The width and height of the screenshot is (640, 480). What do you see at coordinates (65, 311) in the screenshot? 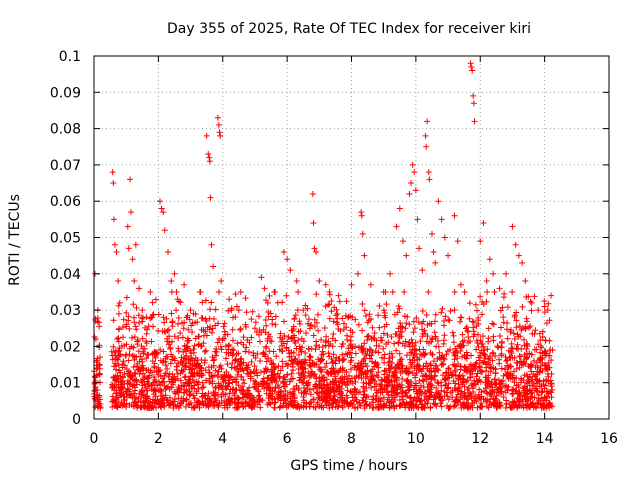
I see `y-tick-label: 0.03` at bounding box center [65, 311].